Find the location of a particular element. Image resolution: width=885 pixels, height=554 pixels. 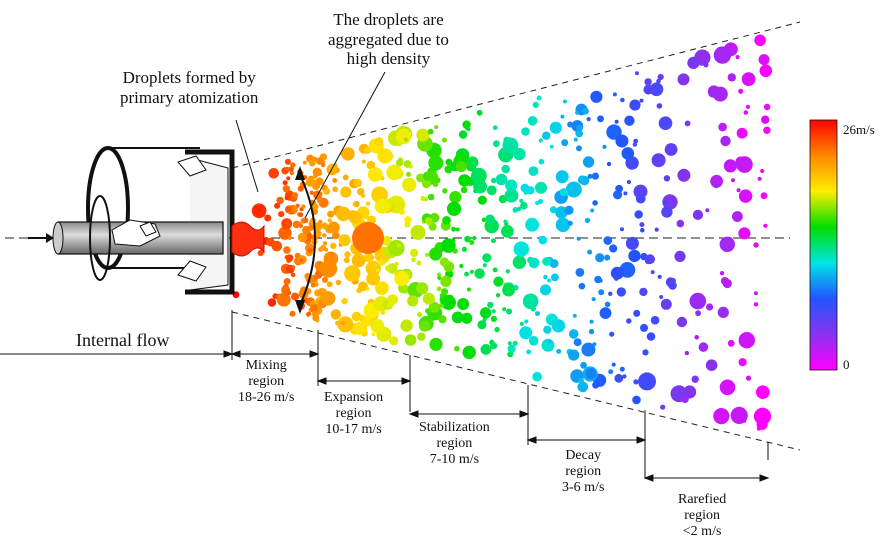

region-label-decay: Decay region 3-6 m/s is located at coordinates (583, 472).